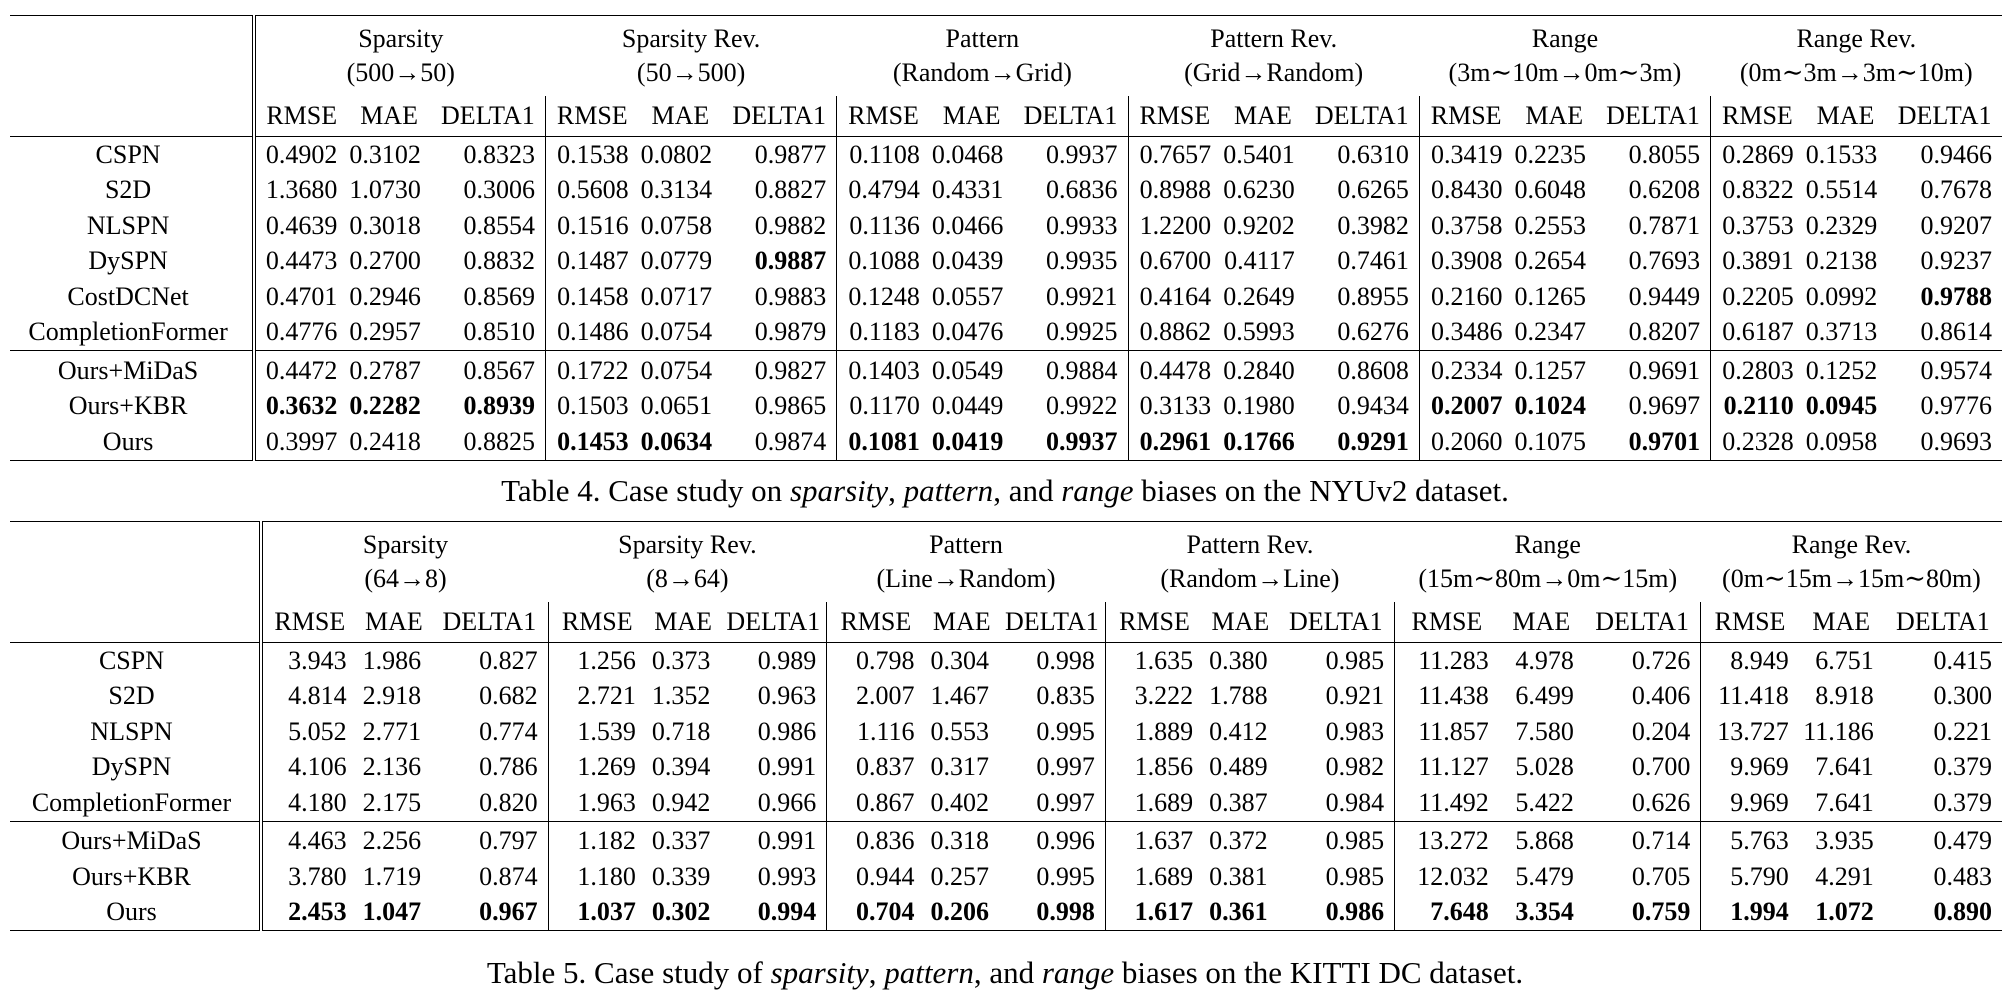  What do you see at coordinates (1749, 912) in the screenshot?
I see `metric-value: 1.994` at bounding box center [1749, 912].